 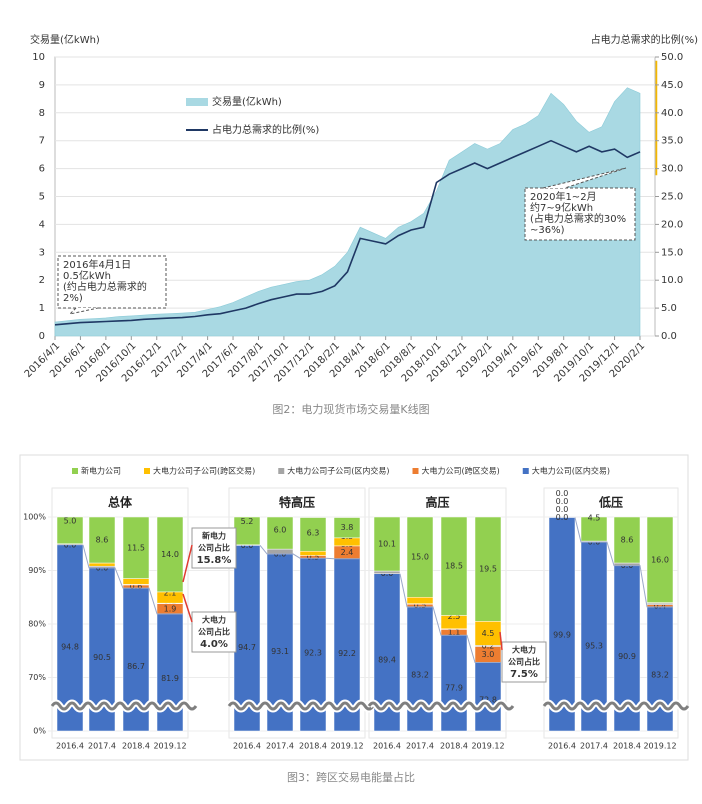 I want to click on value-label: 1.1, so click(x=454, y=632).